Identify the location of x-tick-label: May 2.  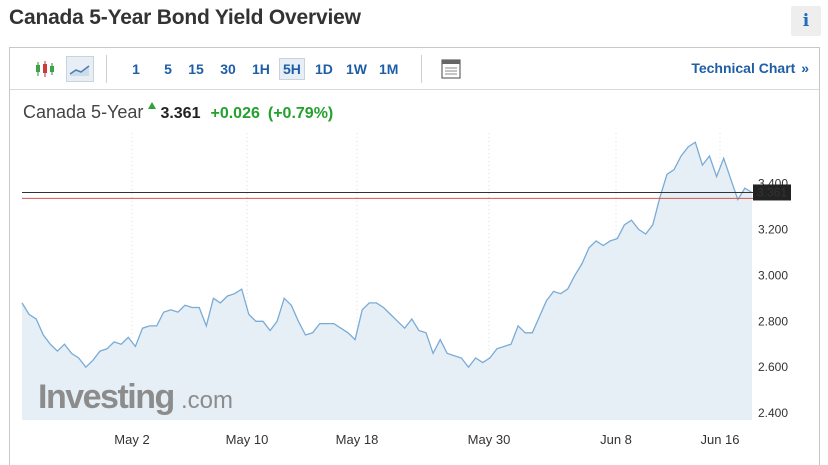
(131, 439).